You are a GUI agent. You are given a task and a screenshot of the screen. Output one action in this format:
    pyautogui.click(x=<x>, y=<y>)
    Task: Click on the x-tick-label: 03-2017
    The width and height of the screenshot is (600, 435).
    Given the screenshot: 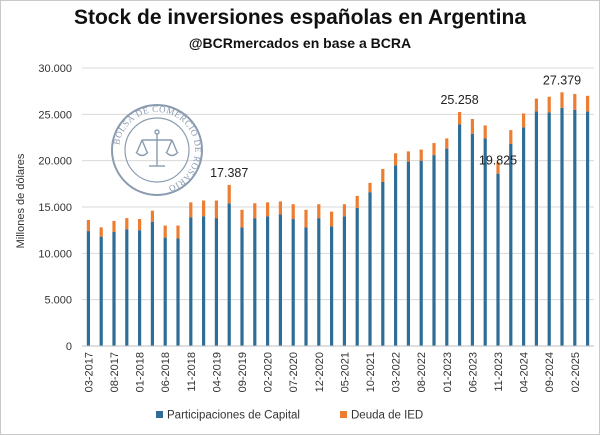 What is the action you would take?
    pyautogui.click(x=89, y=372)
    